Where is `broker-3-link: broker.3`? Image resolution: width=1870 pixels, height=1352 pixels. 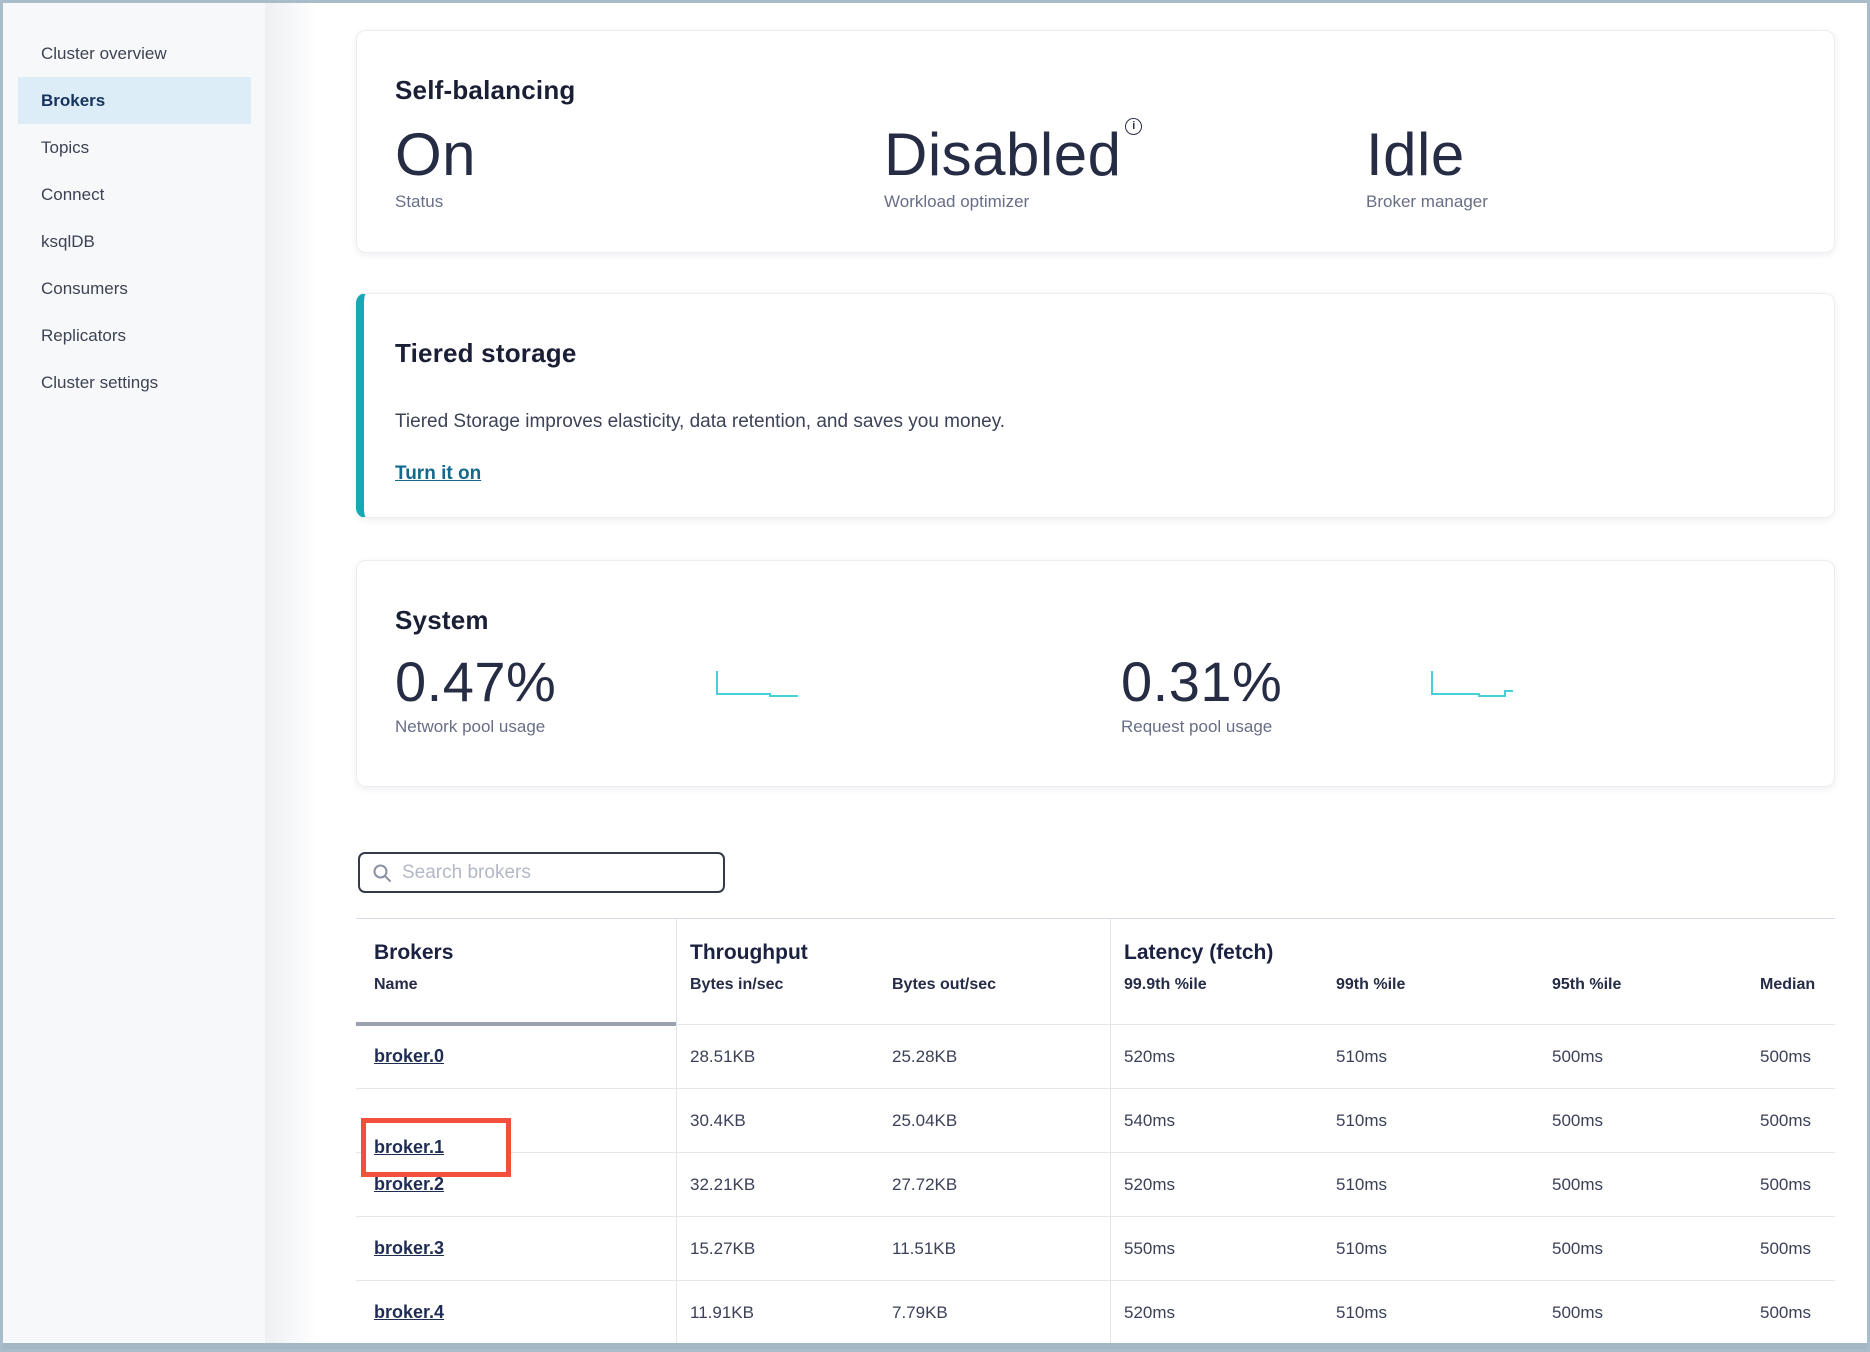 broker-3-link: broker.3 is located at coordinates (409, 1248).